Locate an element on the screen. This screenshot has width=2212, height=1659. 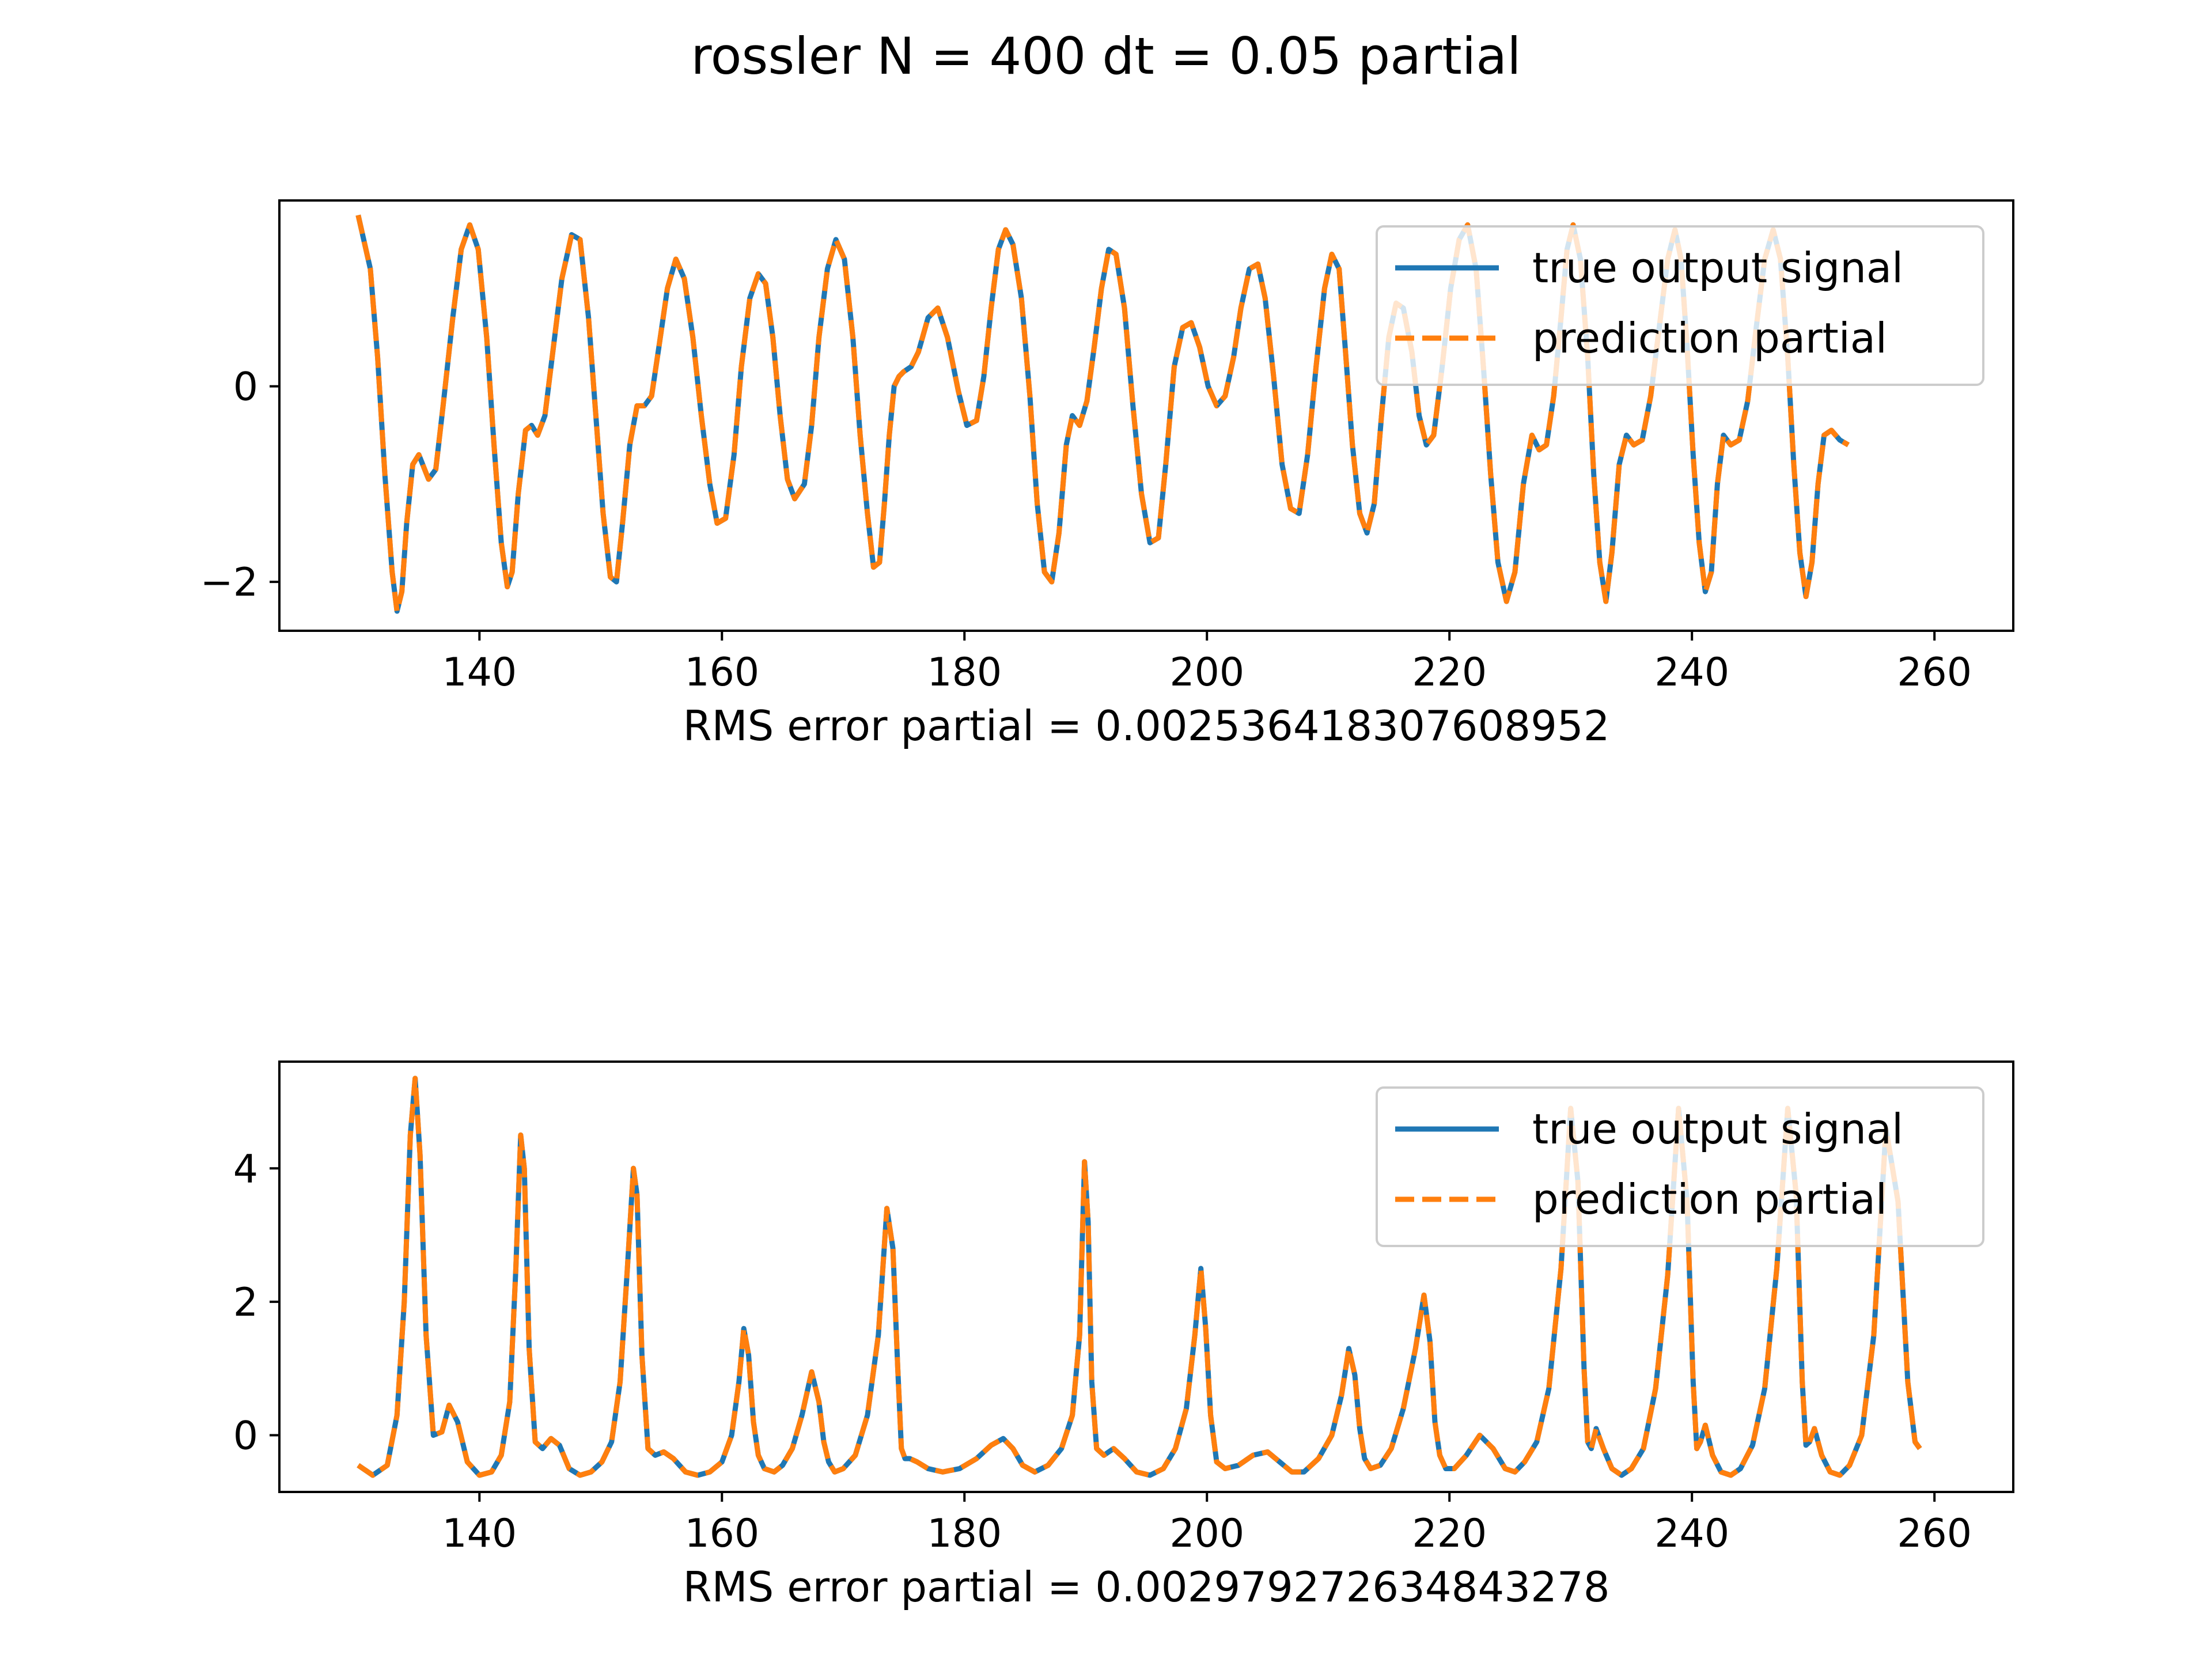
chart1-legend: true output signal prediction partial is located at coordinates (1680, 1166).